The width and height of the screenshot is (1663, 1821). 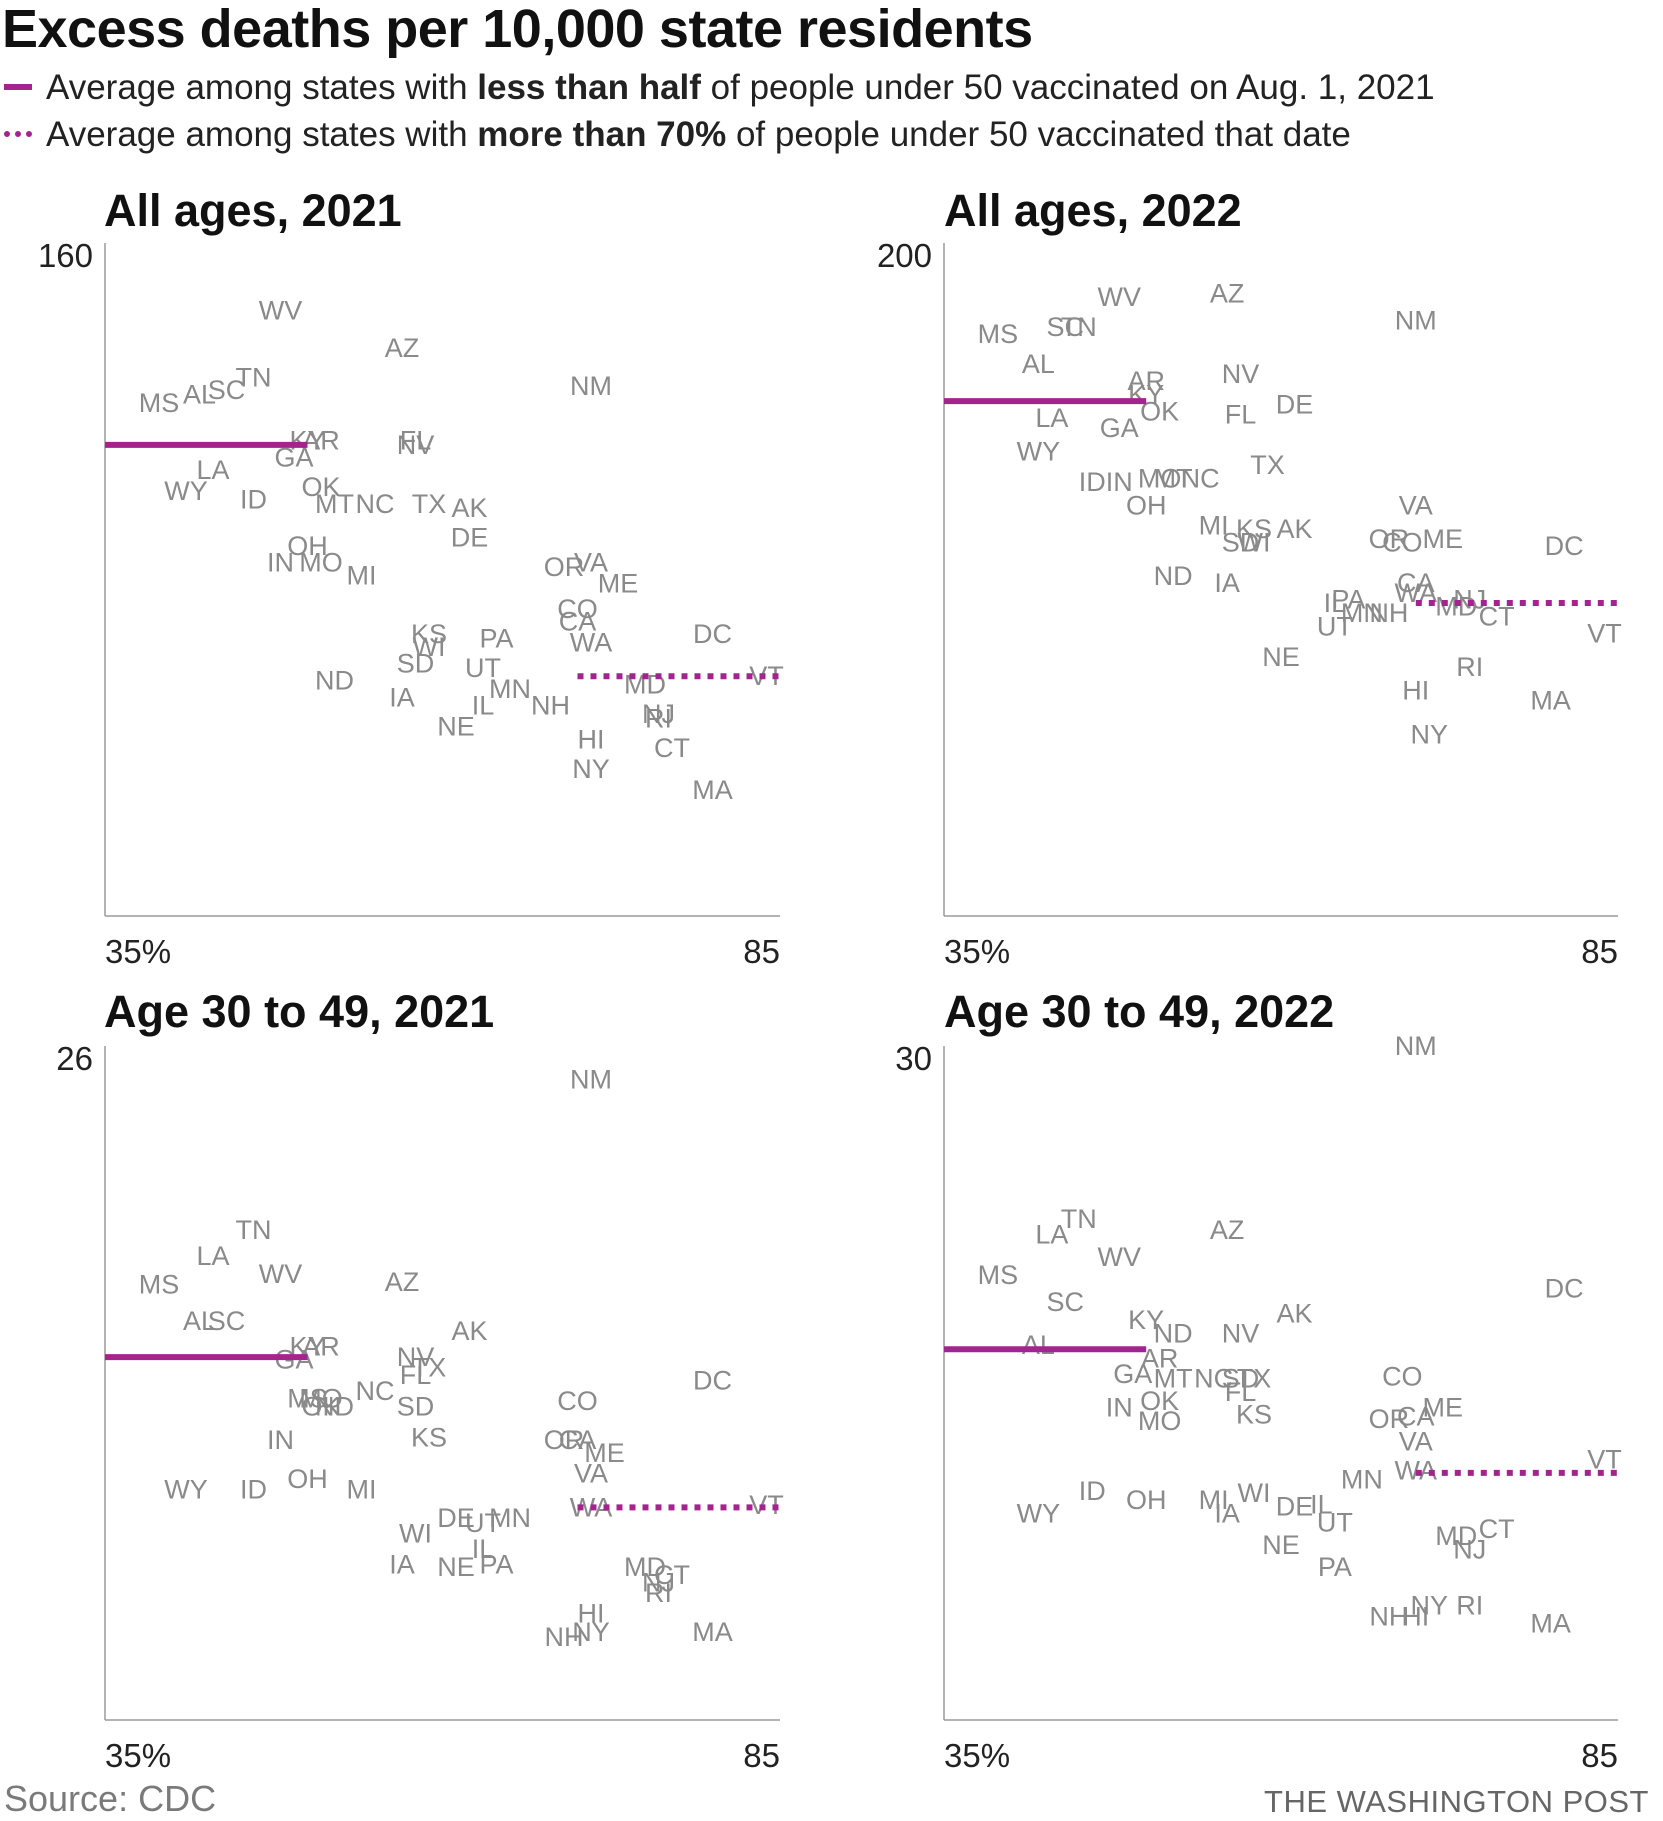 What do you see at coordinates (712, 790) in the screenshot?
I see `state-label-ma: MA` at bounding box center [712, 790].